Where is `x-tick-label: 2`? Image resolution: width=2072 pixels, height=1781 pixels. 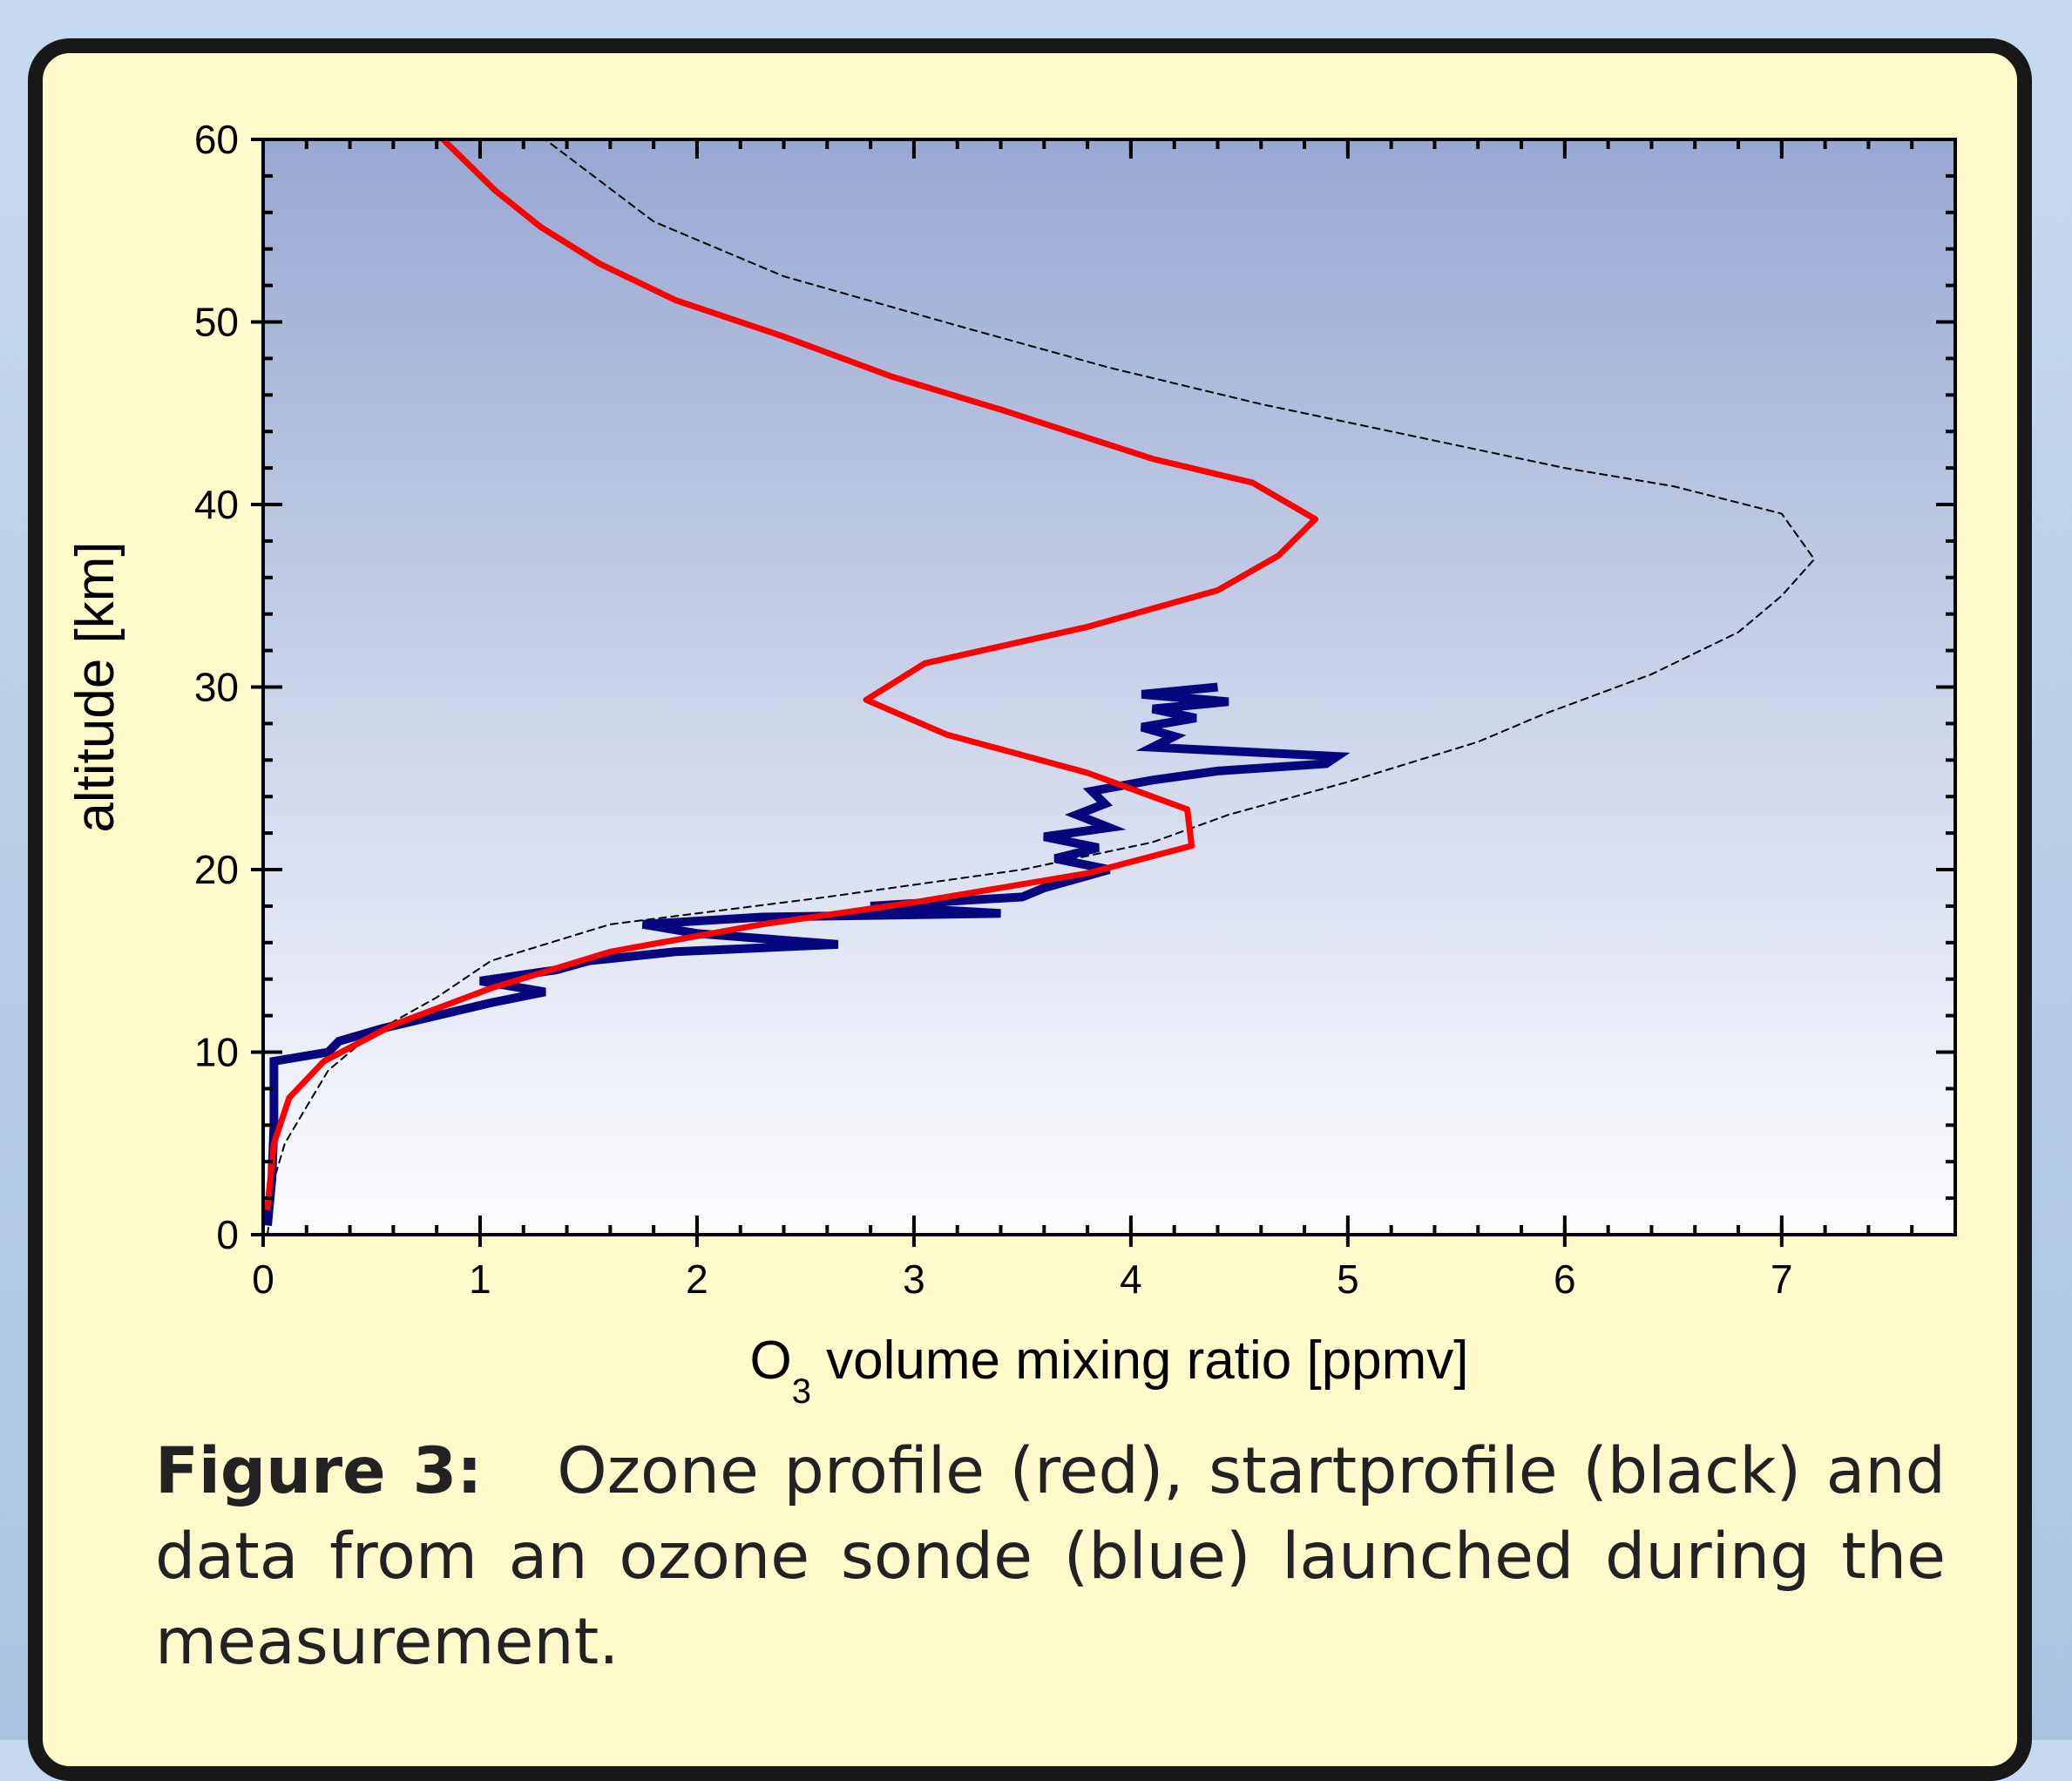
x-tick-label: 2 is located at coordinates (697, 1279).